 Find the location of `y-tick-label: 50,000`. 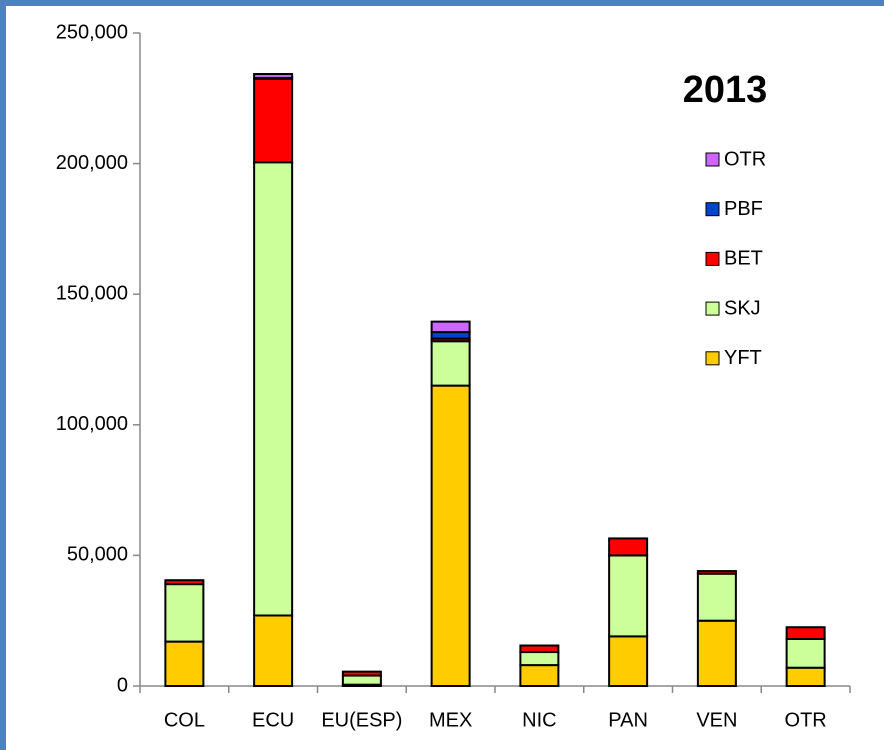

y-tick-label: 50,000 is located at coordinates (97, 555).